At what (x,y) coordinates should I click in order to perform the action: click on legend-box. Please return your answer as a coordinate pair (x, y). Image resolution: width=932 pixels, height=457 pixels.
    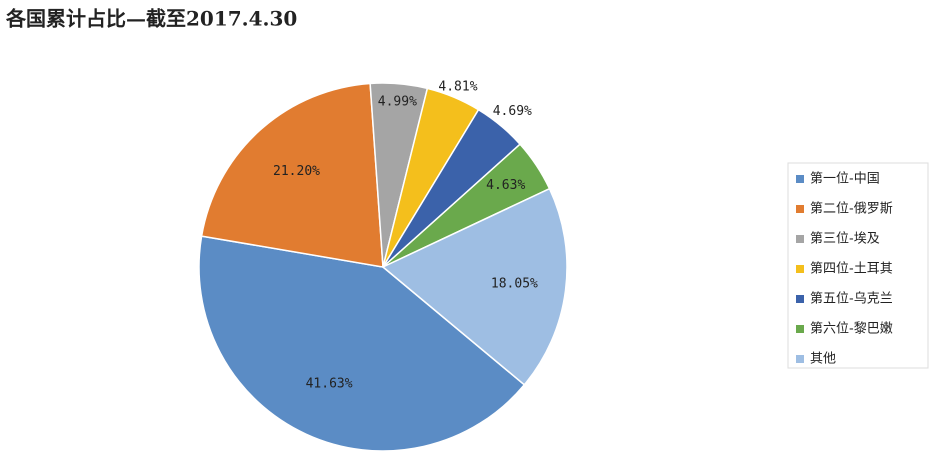
    Looking at the image, I should click on (858, 265).